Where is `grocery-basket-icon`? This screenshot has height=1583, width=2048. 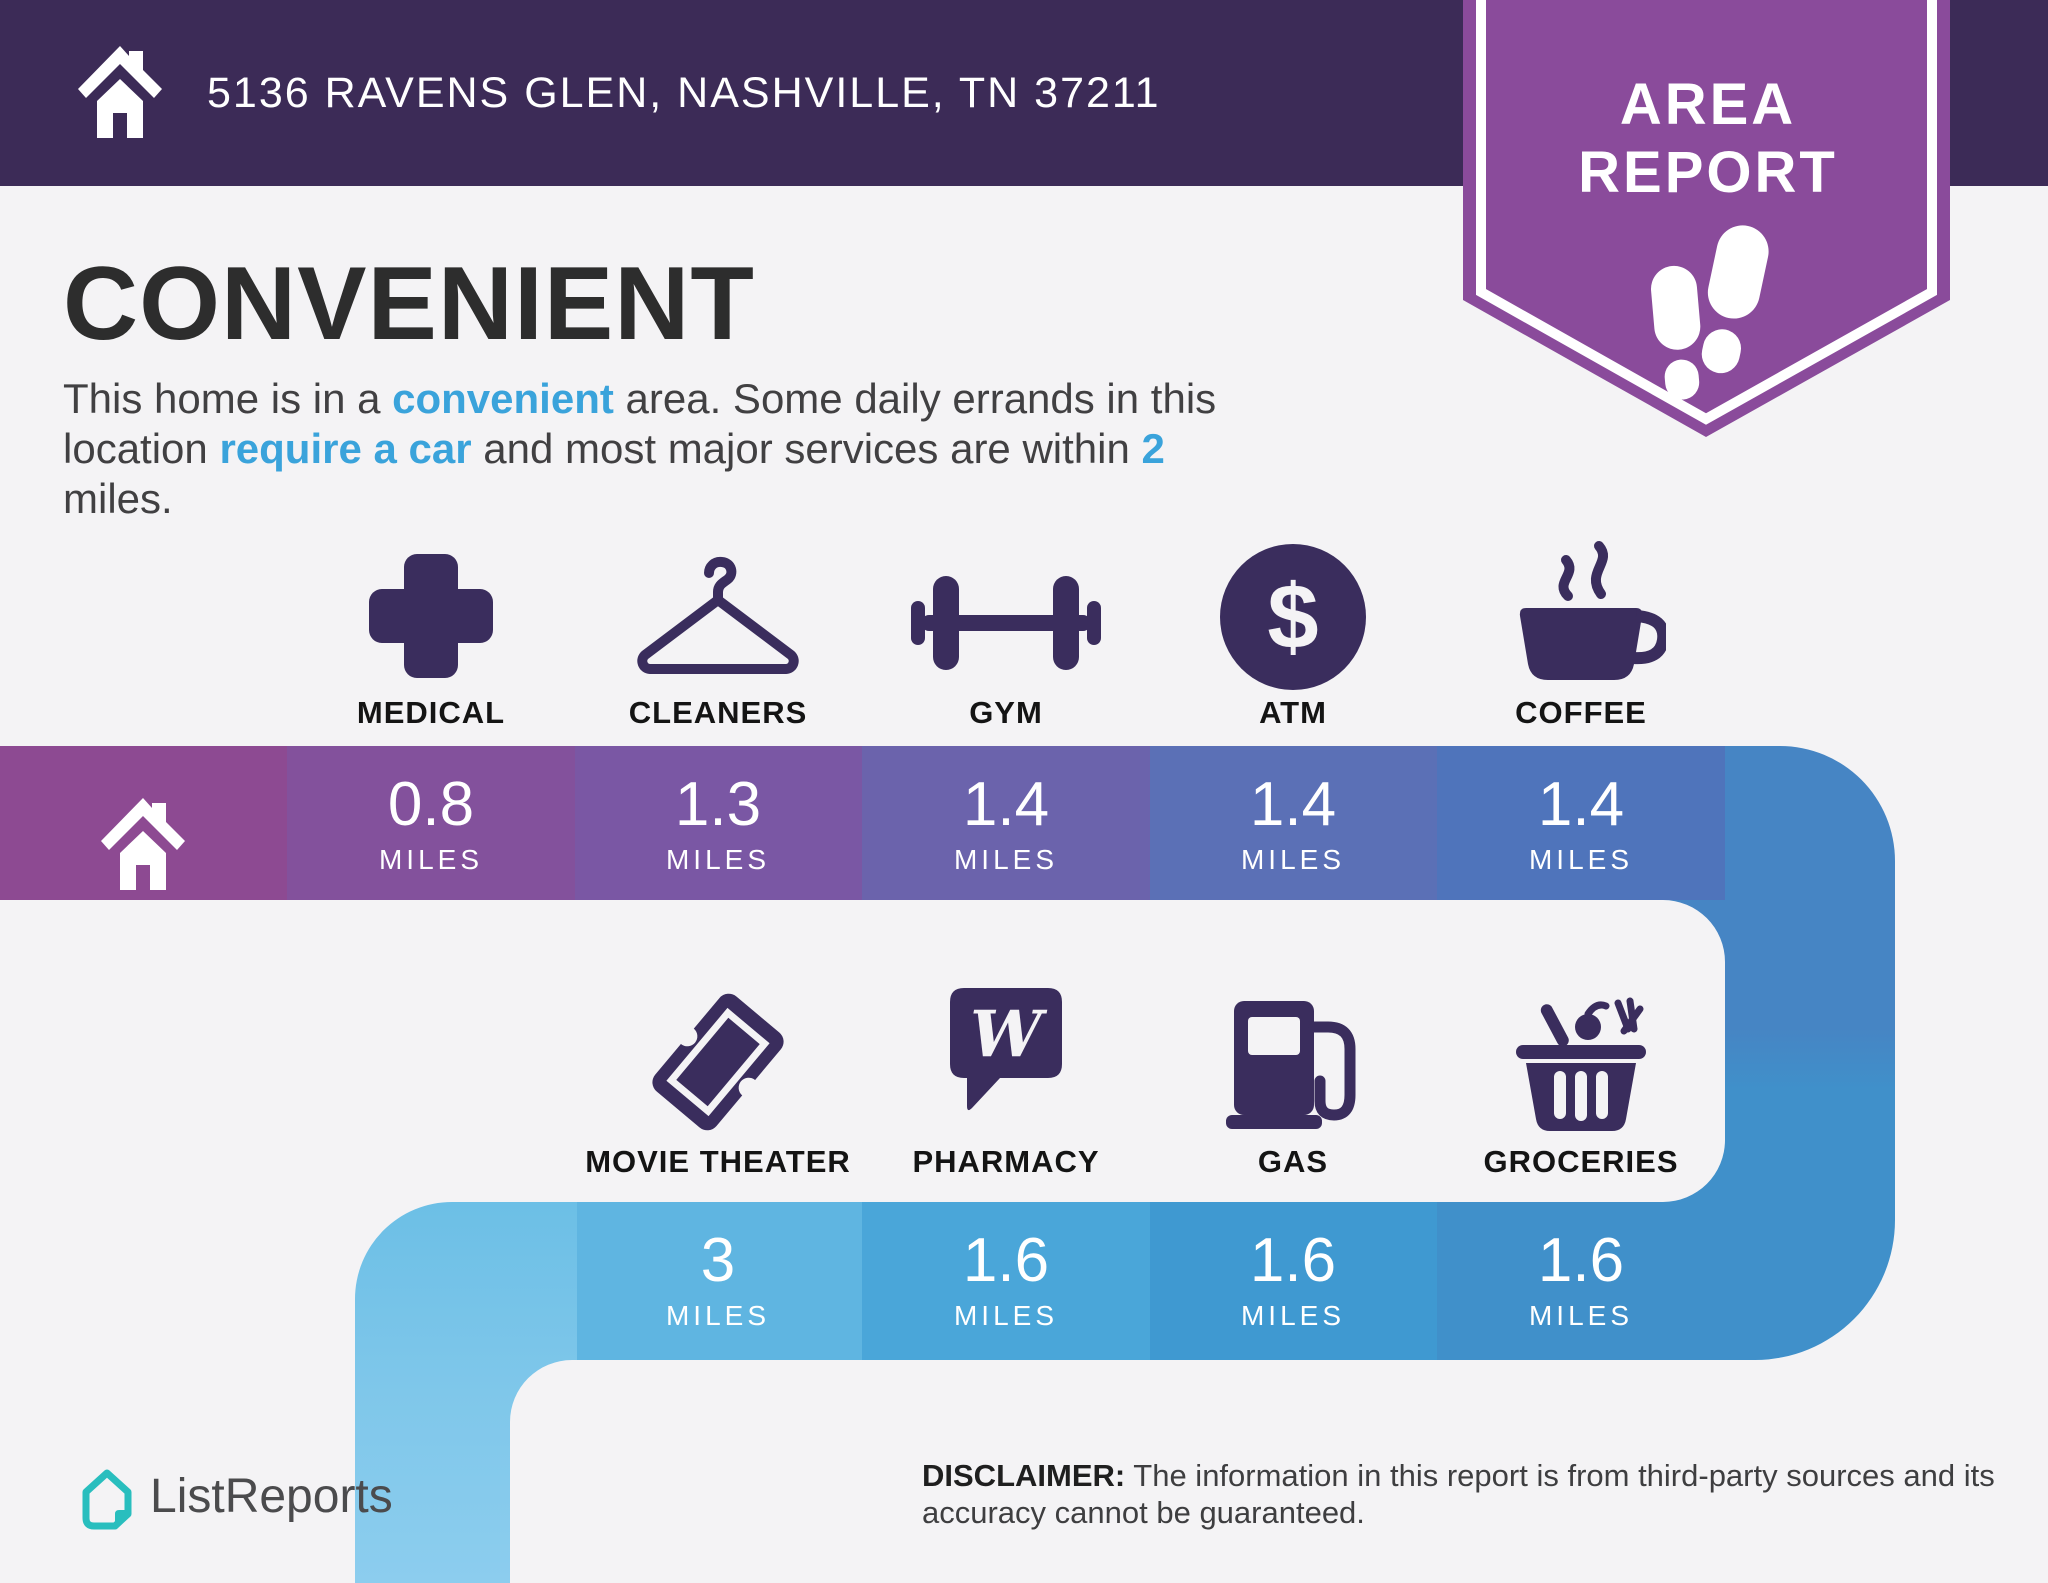
grocery-basket-icon is located at coordinates (1581, 1064).